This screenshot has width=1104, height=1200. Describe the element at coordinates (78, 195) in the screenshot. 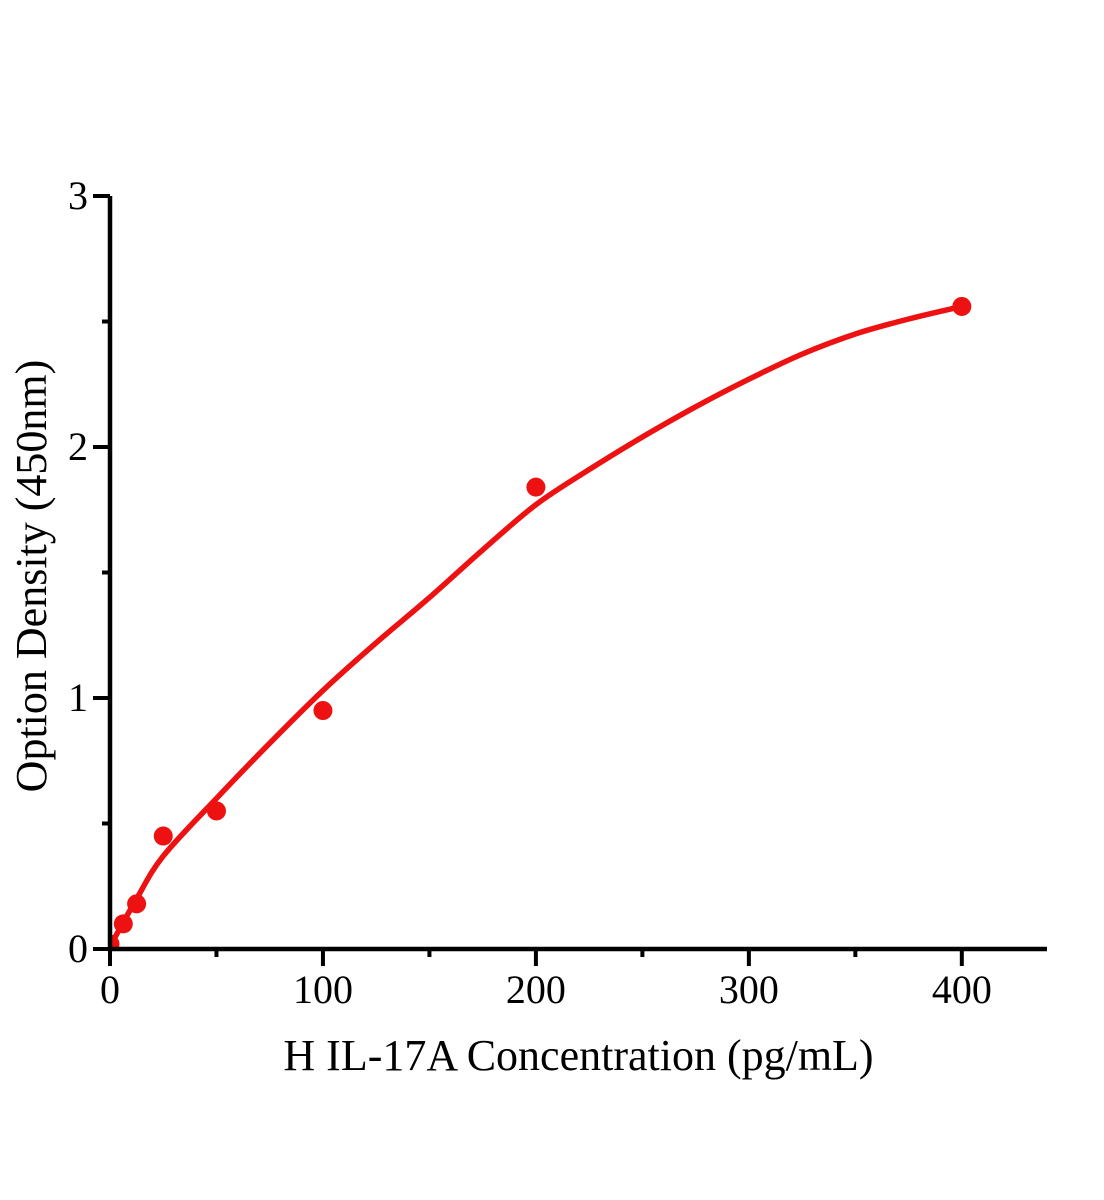

I see `y-tick-label: 3` at that location.